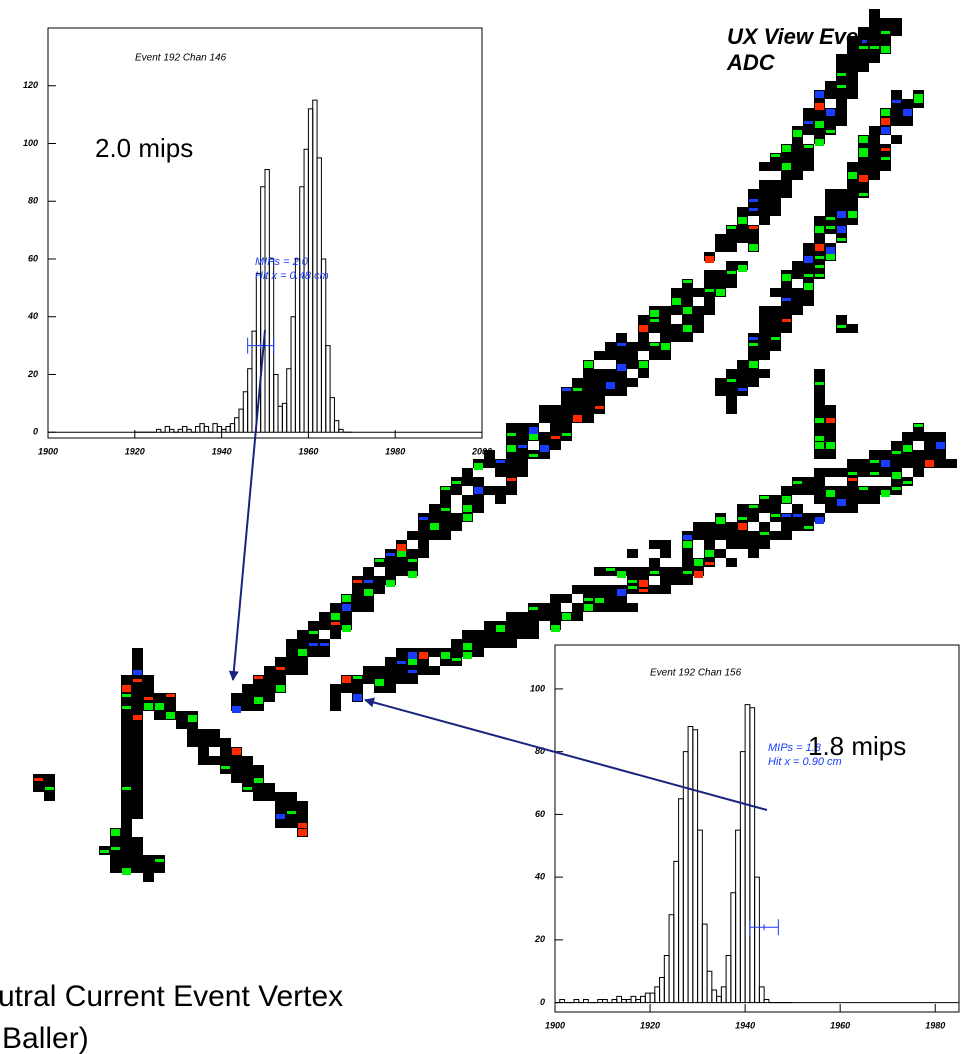 This screenshot has width=962, height=1054. Describe the element at coordinates (650, 1025) in the screenshot. I see `x-tick-label: 1920` at that location.